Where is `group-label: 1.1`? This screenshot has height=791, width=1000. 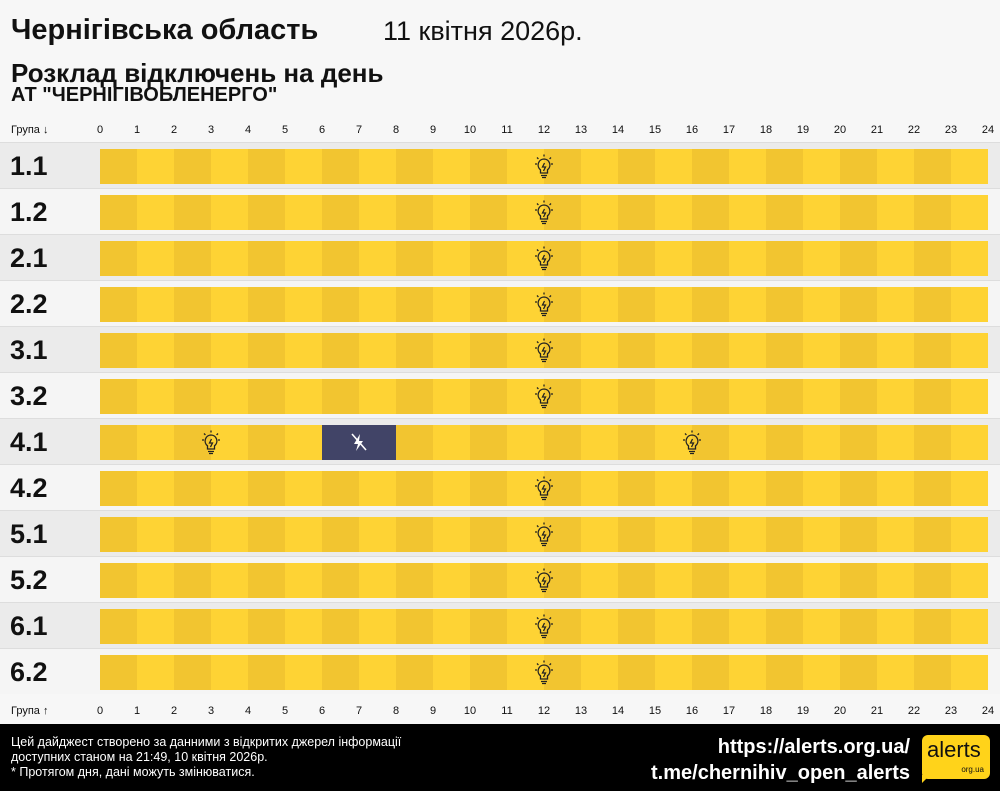 group-label: 1.1 is located at coordinates (29, 166).